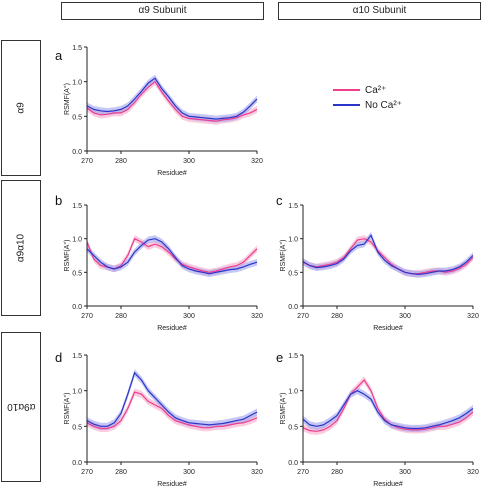  I want to click on y-tick-label-a: 0.5, so click(77, 117).